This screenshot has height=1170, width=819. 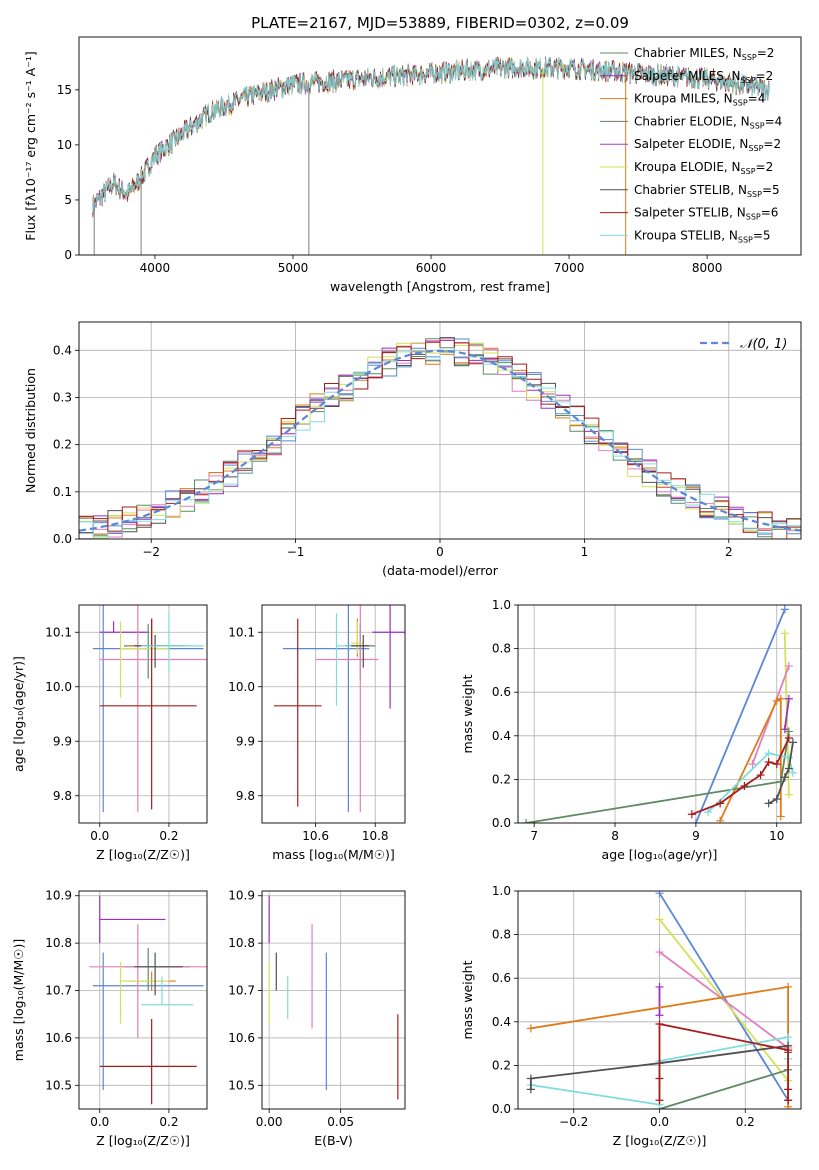 What do you see at coordinates (534, 836) in the screenshot?
I see `x-tick-label: 7` at bounding box center [534, 836].